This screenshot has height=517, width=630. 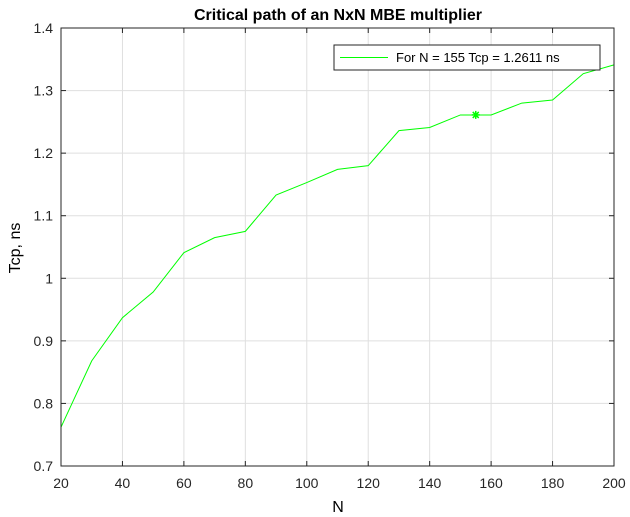 What do you see at coordinates (15, 248) in the screenshot?
I see `y-axis-label: Tcp, ns` at bounding box center [15, 248].